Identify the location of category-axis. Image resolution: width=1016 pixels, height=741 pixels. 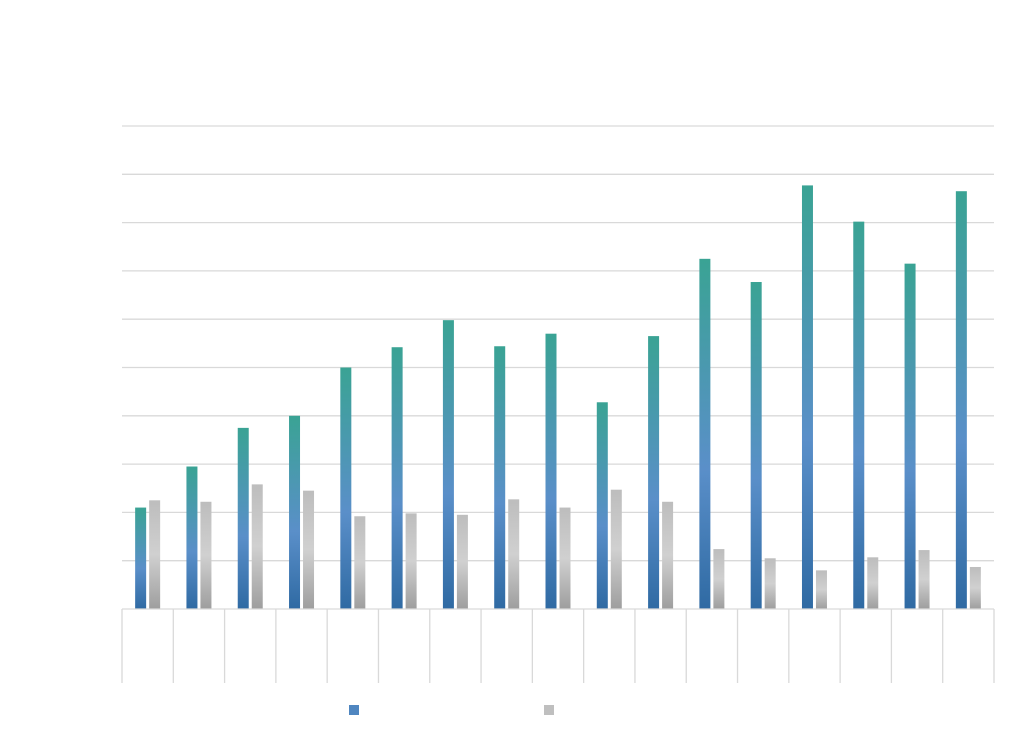
(558, 645).